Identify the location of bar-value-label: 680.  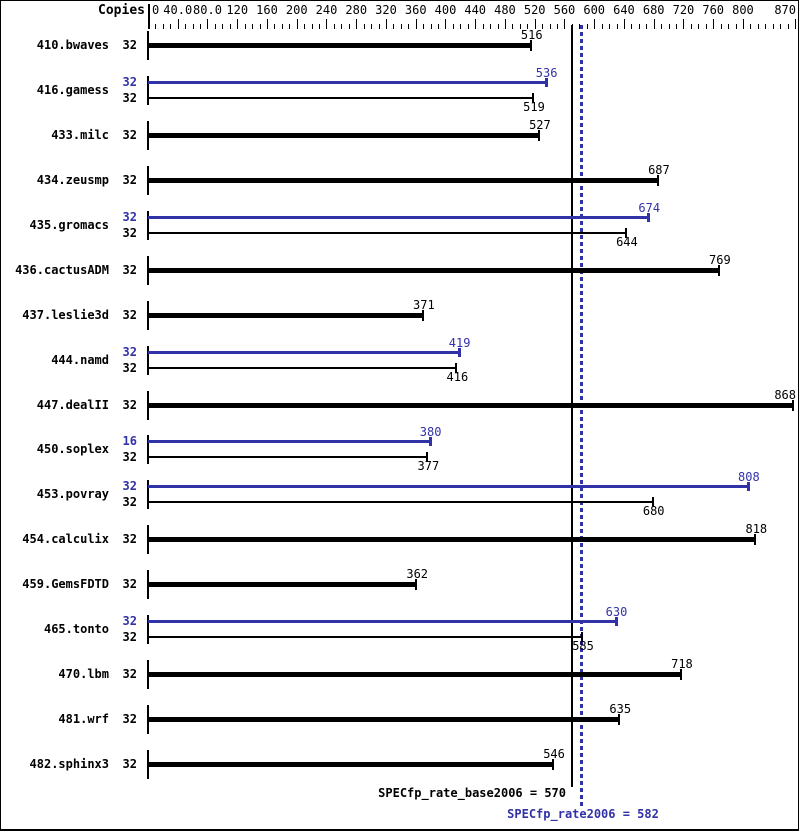
(653, 511).